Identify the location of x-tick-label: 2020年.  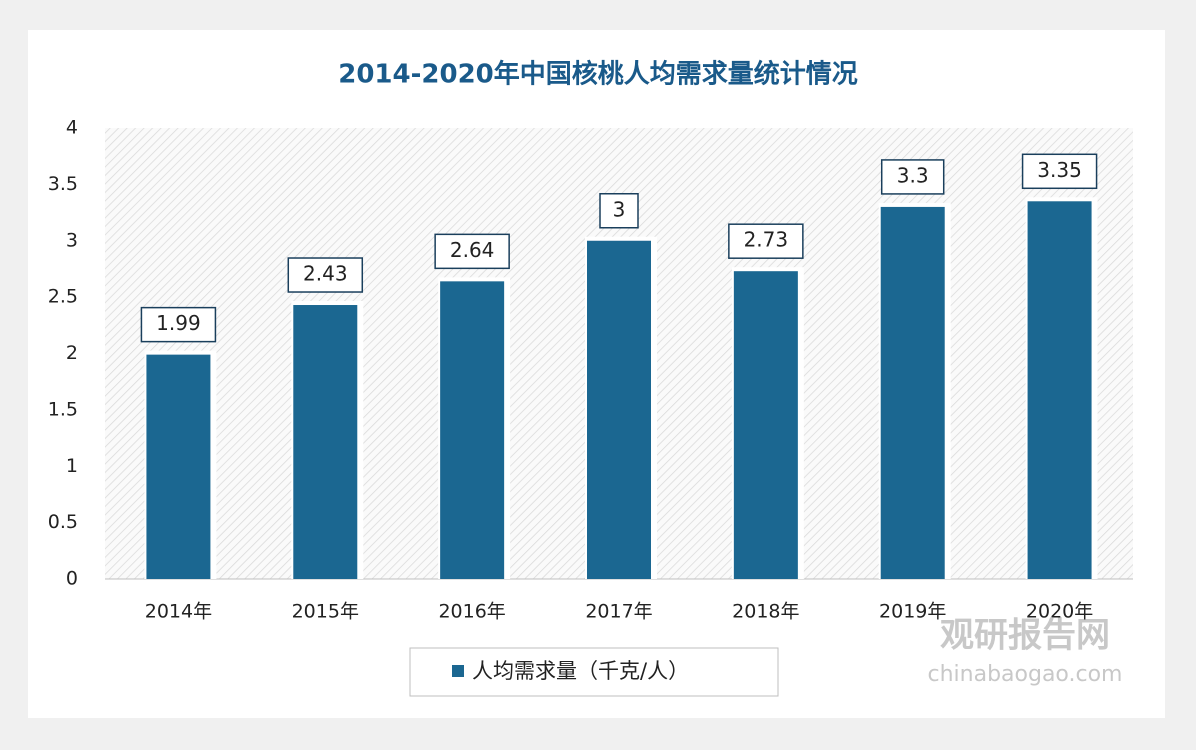
(1059, 612).